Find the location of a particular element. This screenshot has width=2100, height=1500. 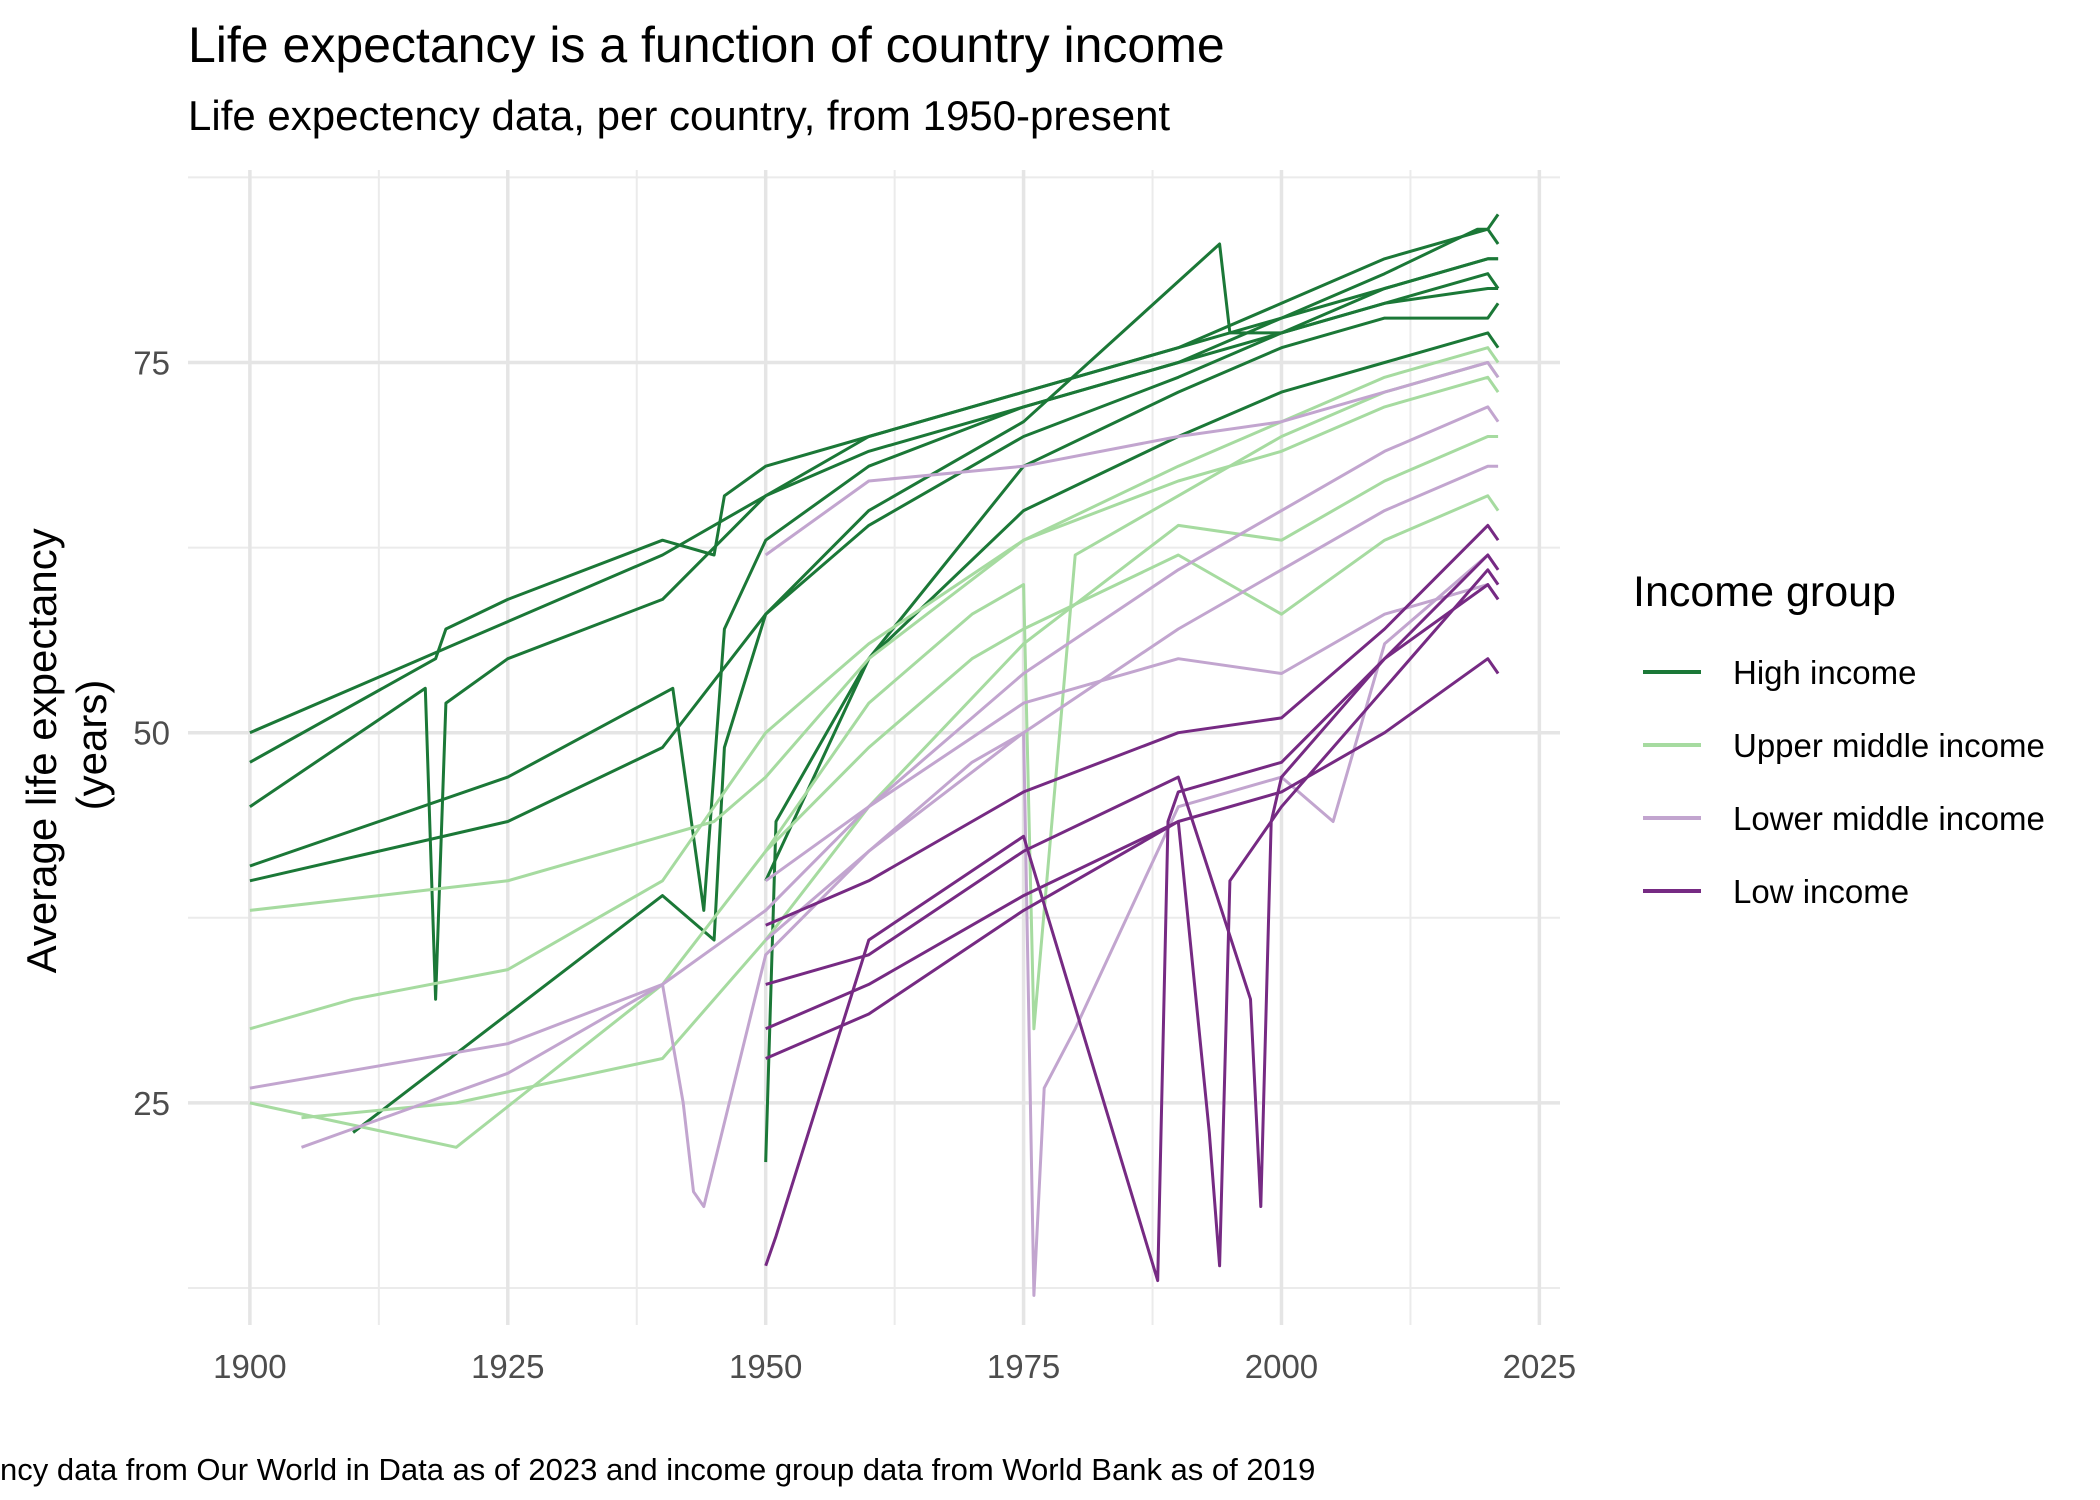

y-tick-label: 25 is located at coordinates (151, 1103).